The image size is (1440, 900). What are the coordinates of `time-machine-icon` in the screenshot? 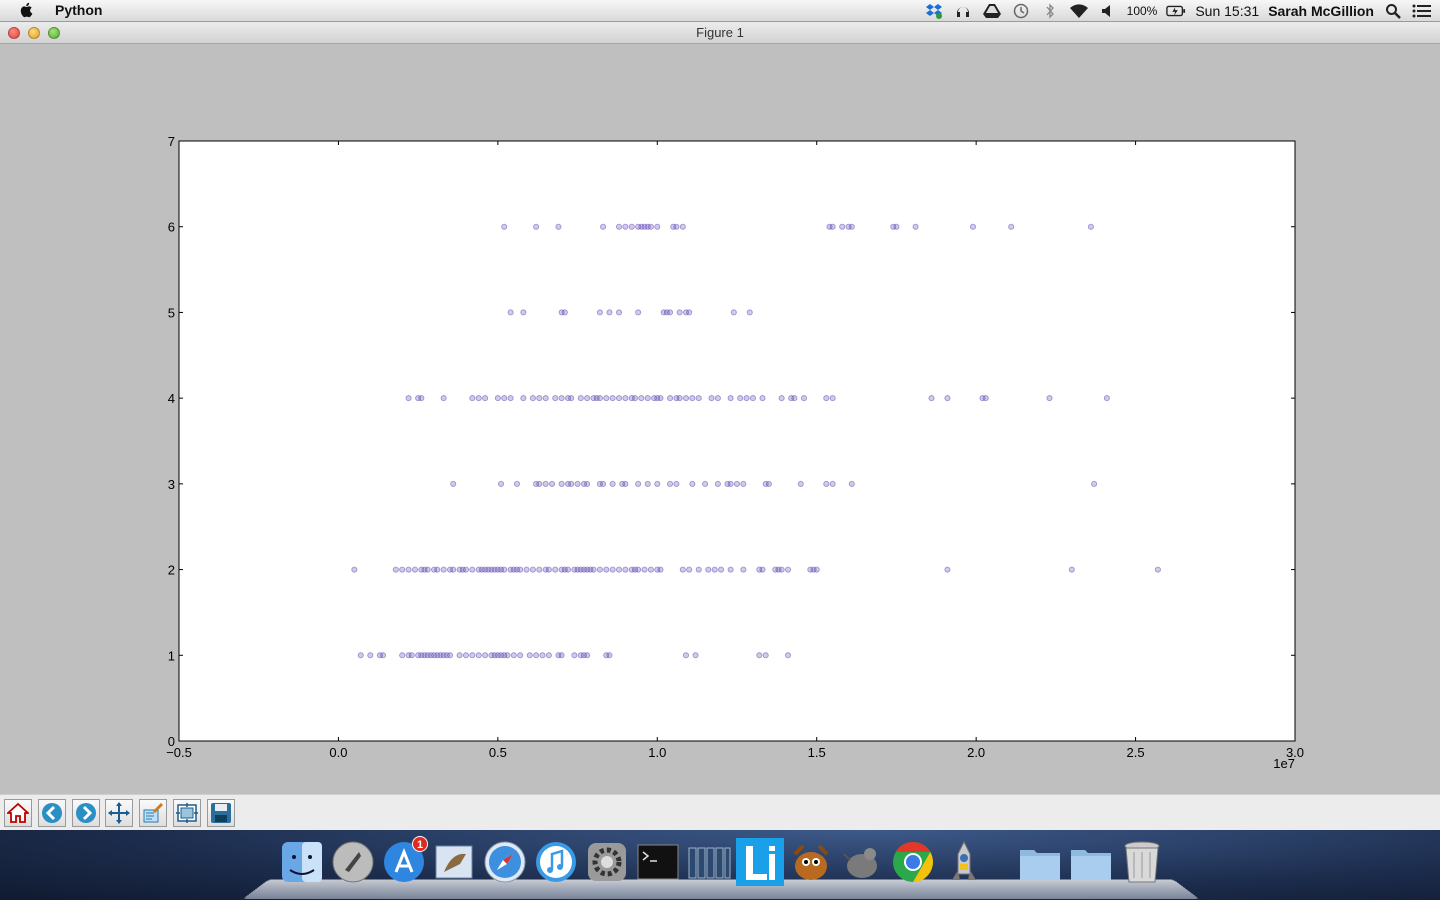 It's located at (1021, 11).